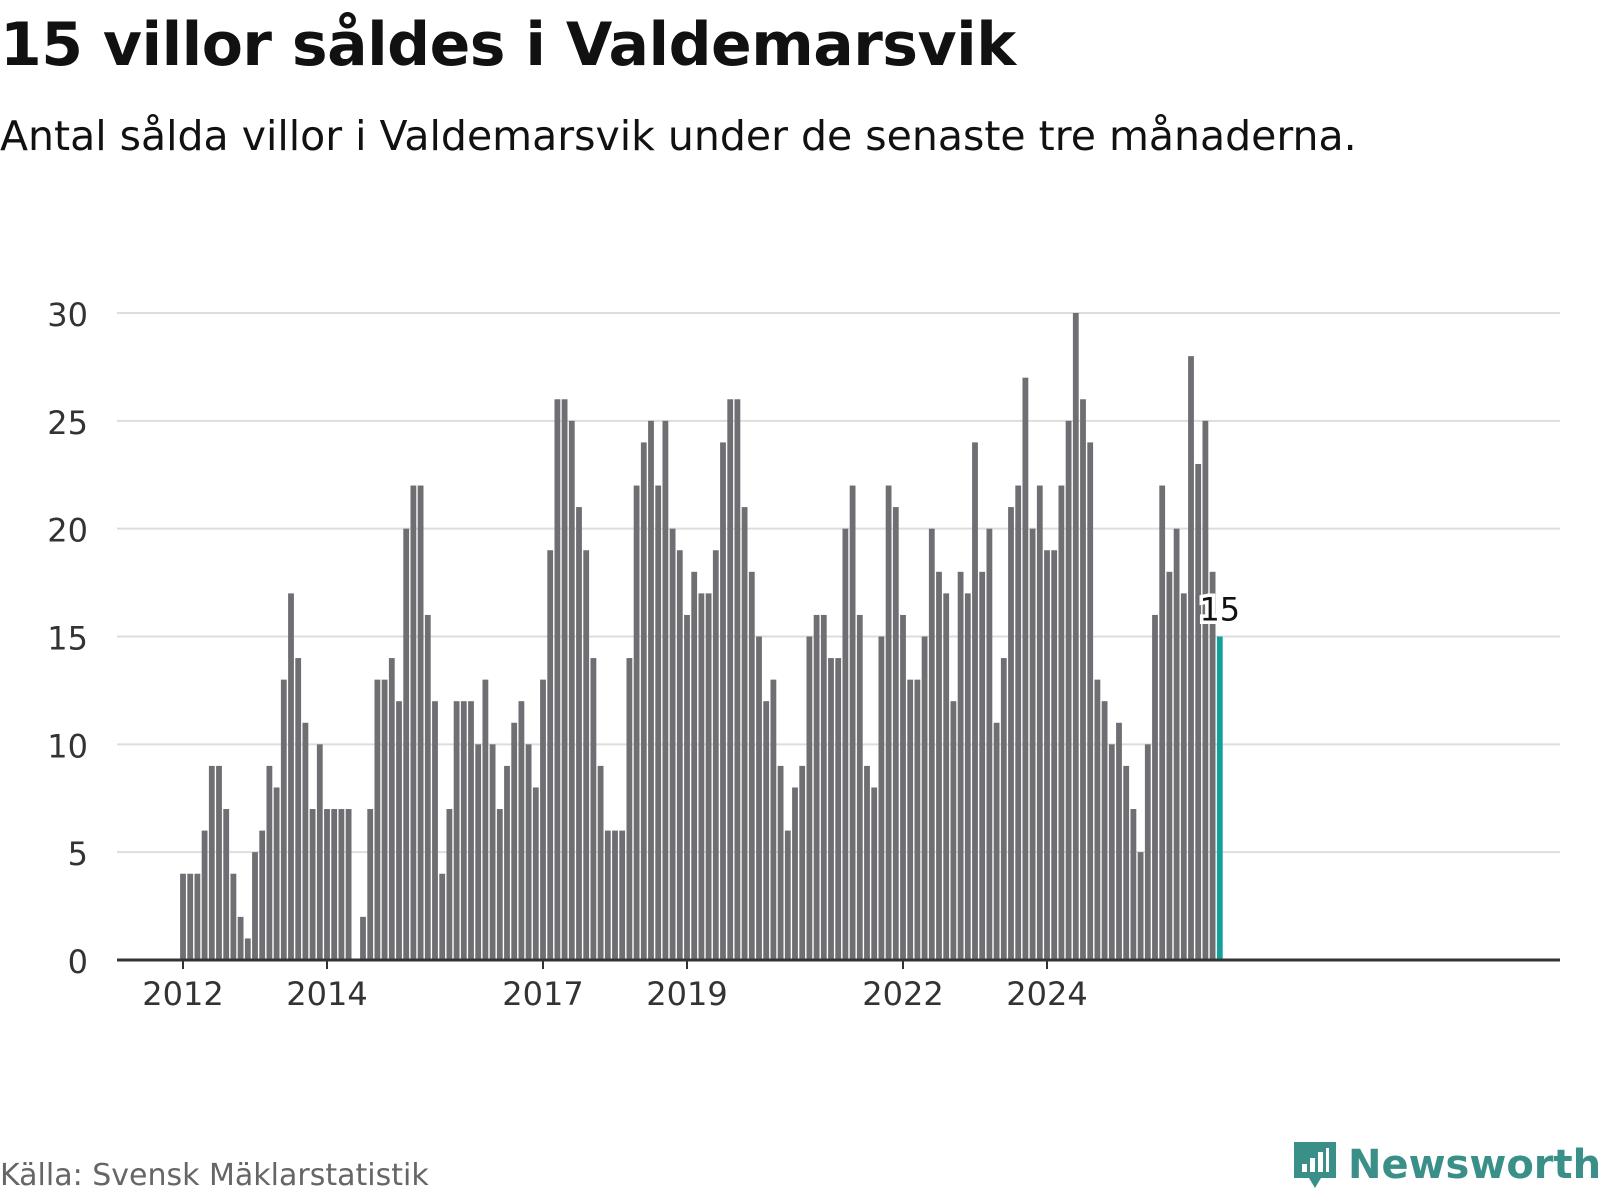  I want to click on x-tick-label: 2014, so click(326, 994).